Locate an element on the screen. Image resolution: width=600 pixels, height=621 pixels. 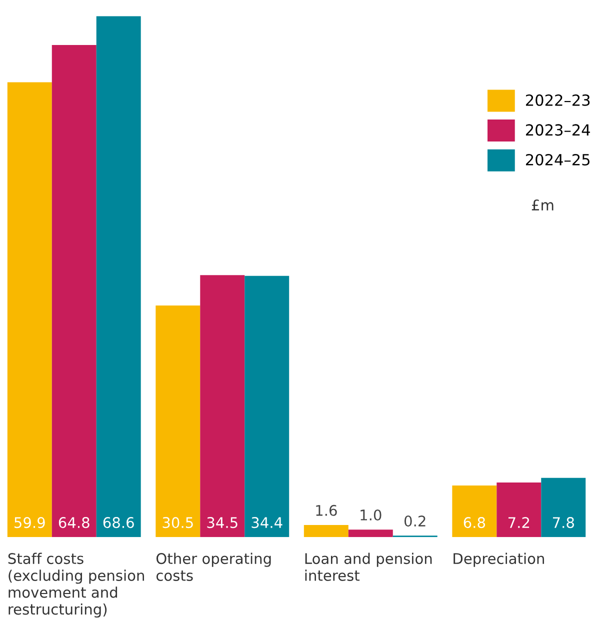
legend-label: 2022–23 is located at coordinates (558, 100).